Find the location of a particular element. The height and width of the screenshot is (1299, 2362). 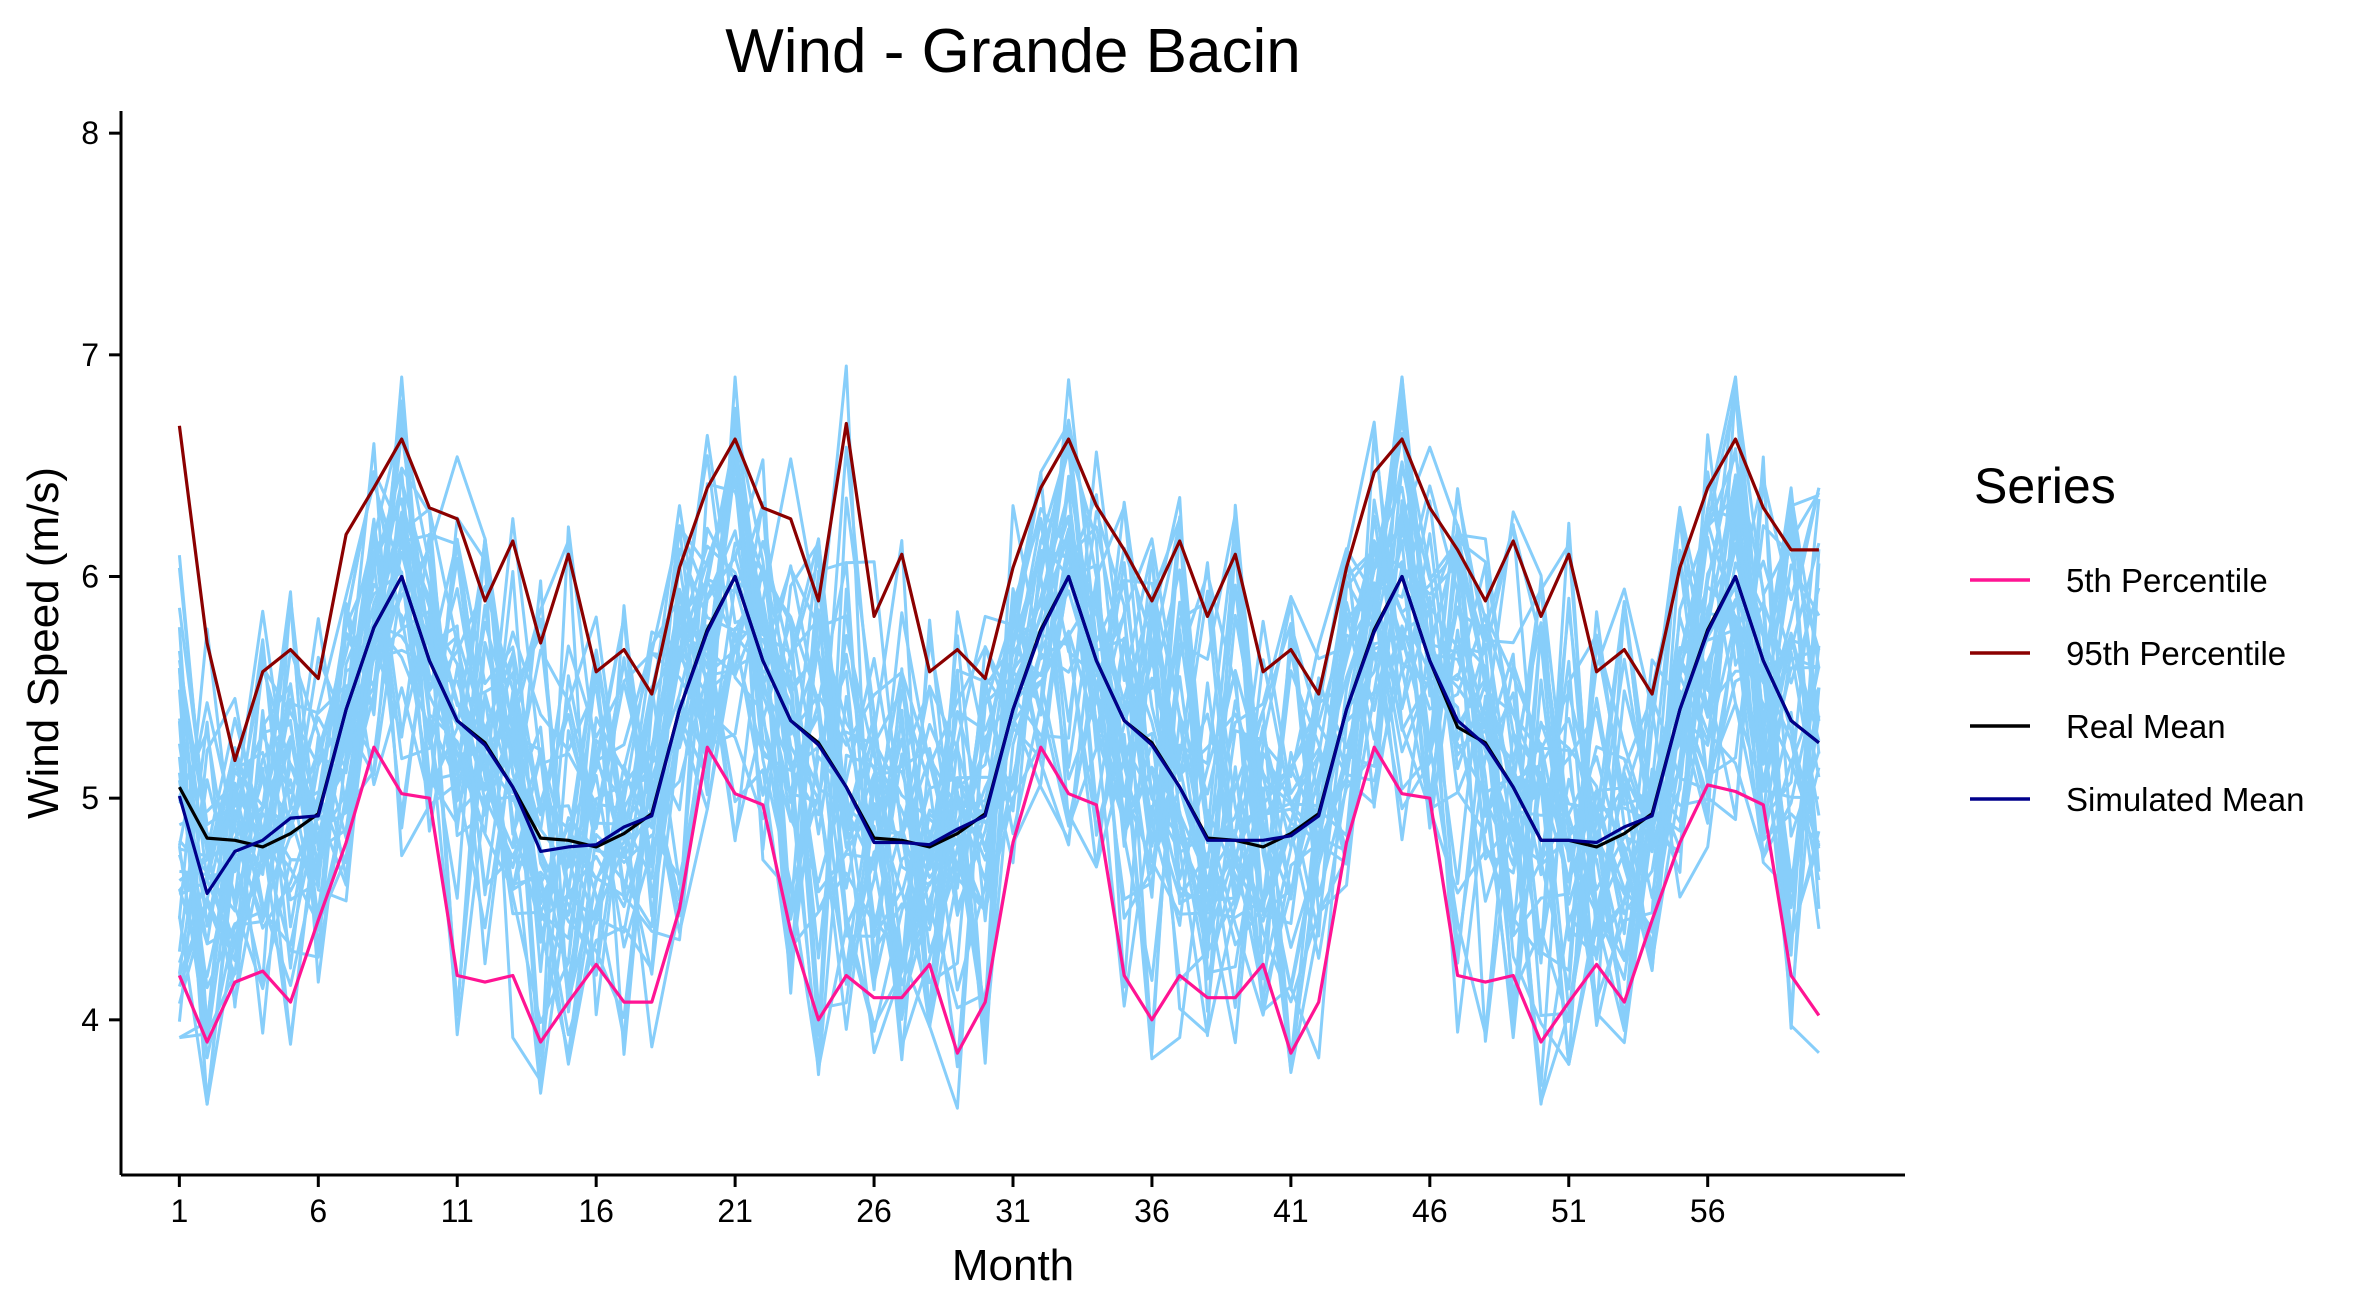

x-axis-title: Month is located at coordinates (1013, 1265).